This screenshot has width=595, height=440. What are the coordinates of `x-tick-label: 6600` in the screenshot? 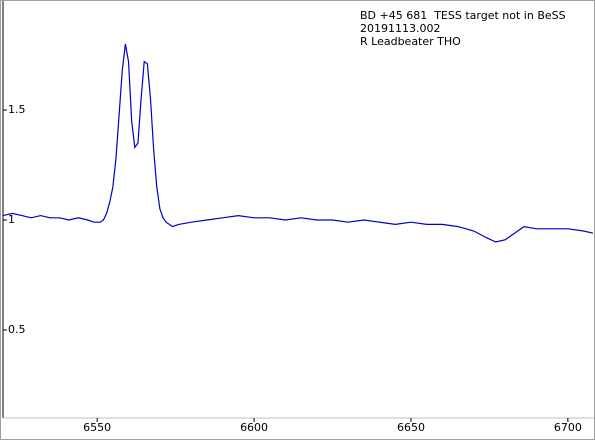 It's located at (254, 427).